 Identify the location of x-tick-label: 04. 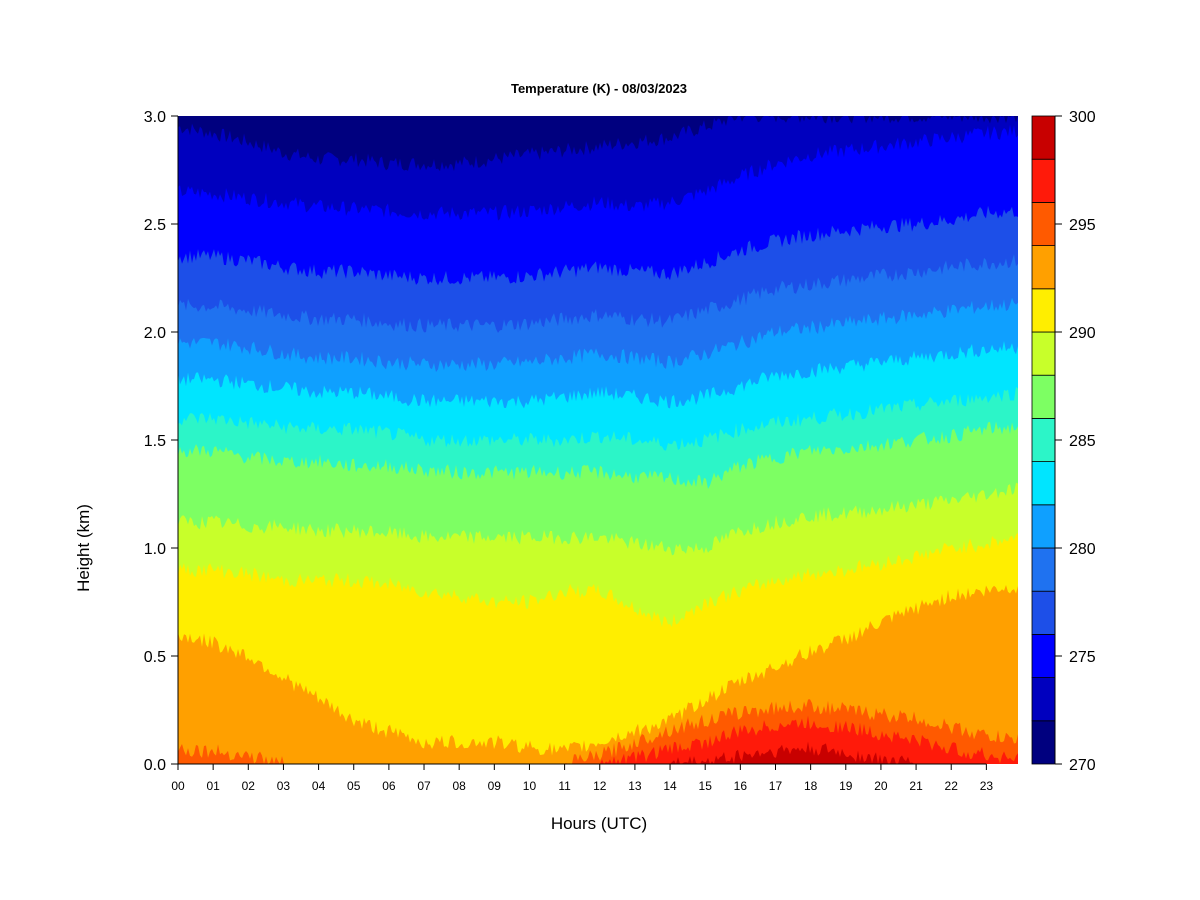
(319, 786).